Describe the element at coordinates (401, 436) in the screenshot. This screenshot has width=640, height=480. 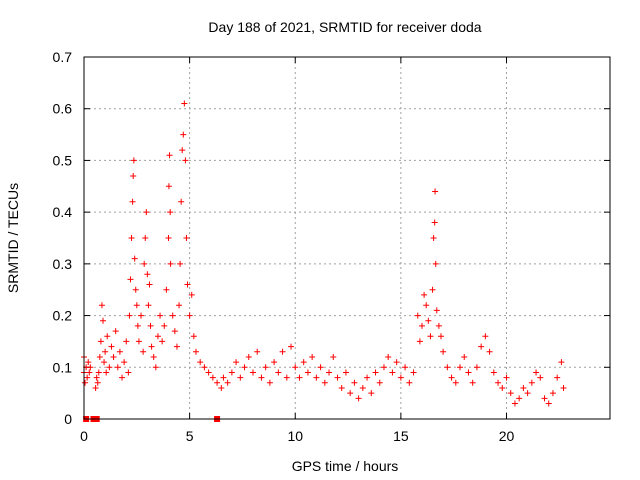
I see `x-tick-label: 15` at that location.